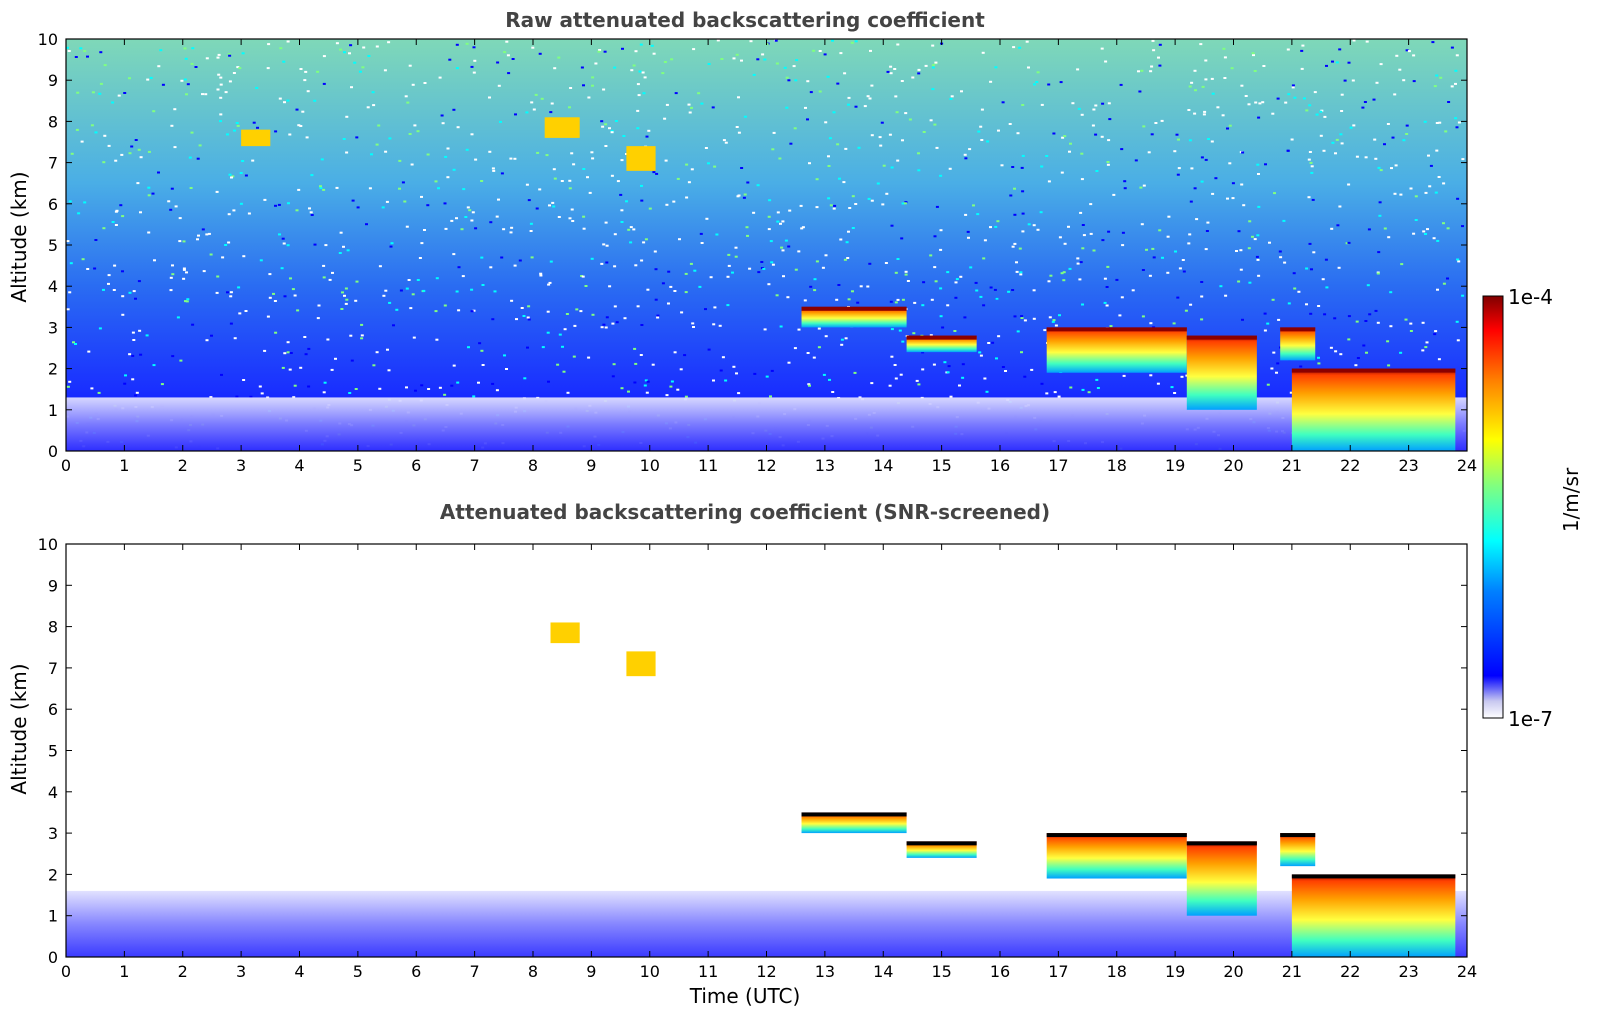 The width and height of the screenshot is (1606, 1020). What do you see at coordinates (591, 971) in the screenshot?
I see `x-tick-label: 9` at bounding box center [591, 971].